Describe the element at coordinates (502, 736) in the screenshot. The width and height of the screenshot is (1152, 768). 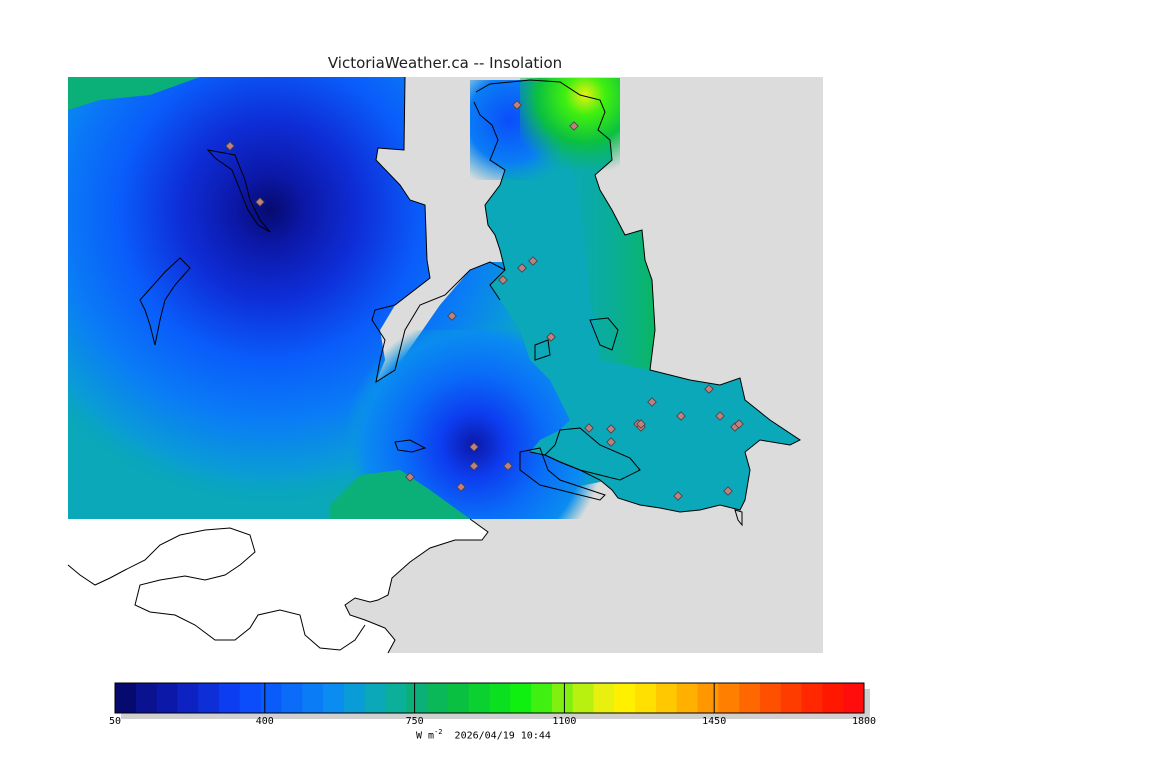
I see `timestamp: 2026/04/19 10:44` at that location.